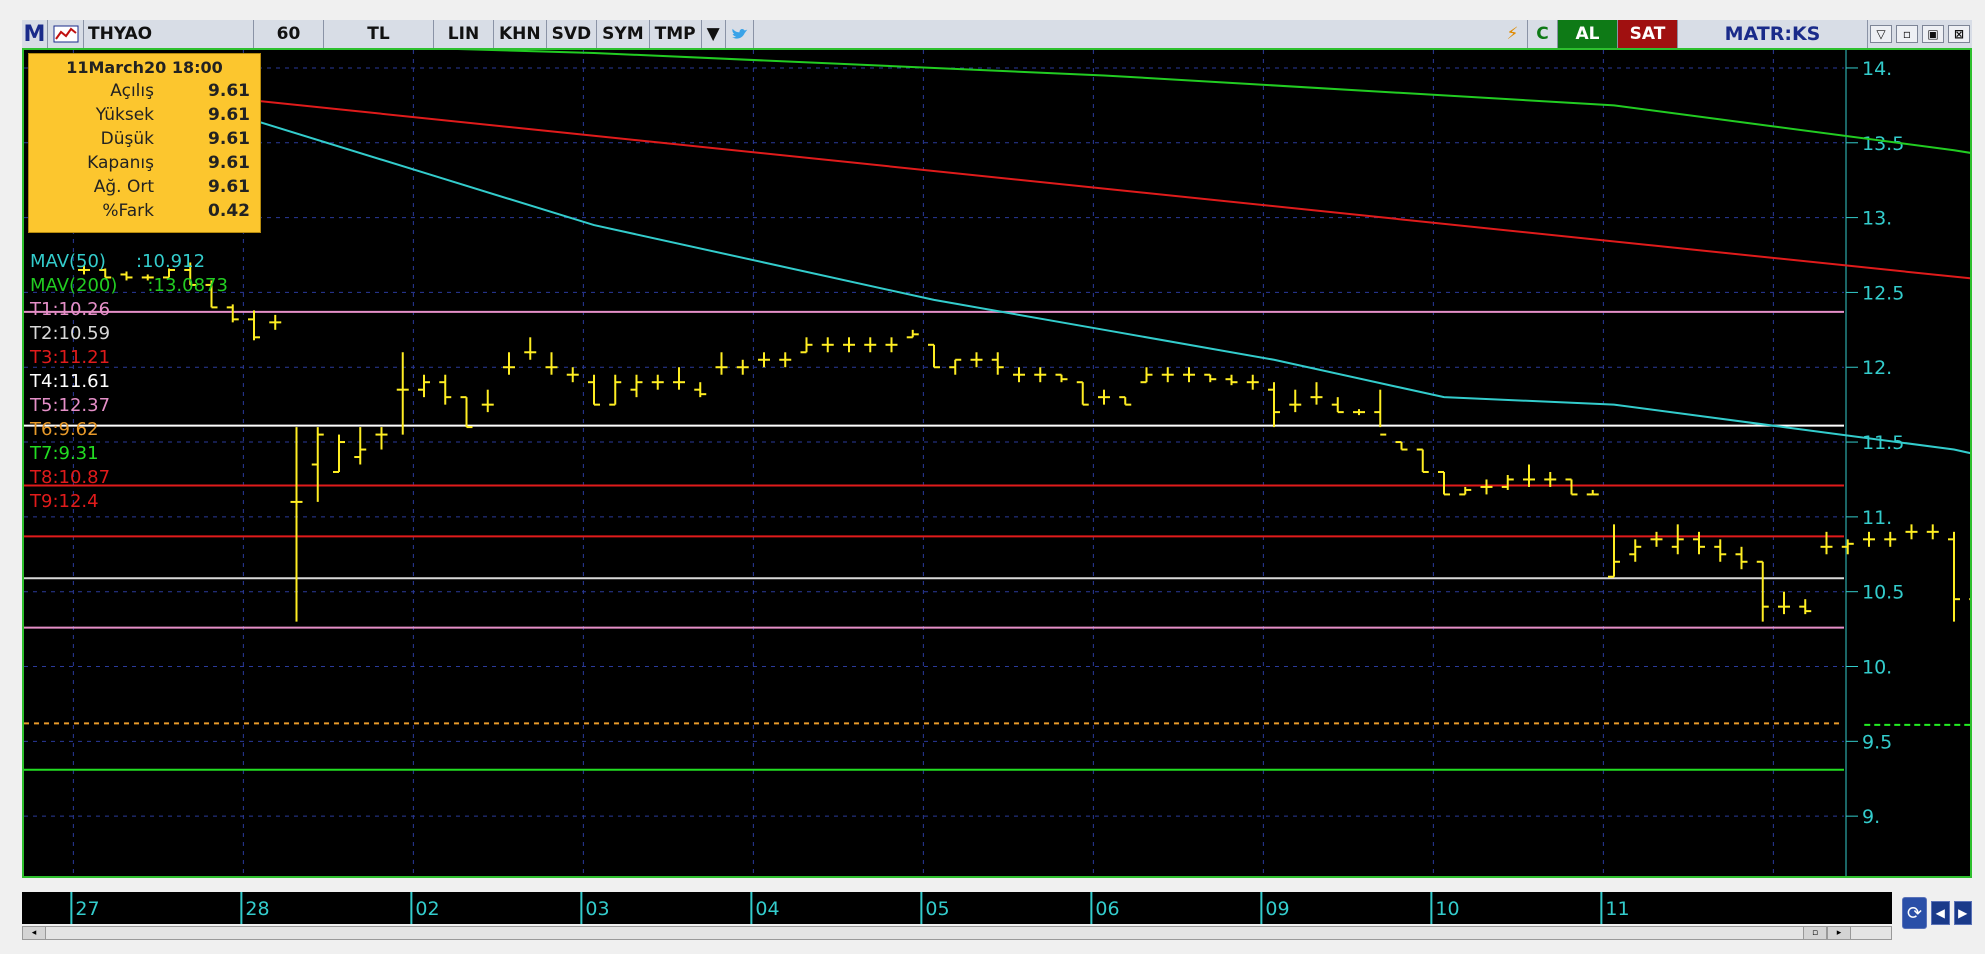  What do you see at coordinates (1543, 34) in the screenshot?
I see `refresh-icon: C` at bounding box center [1543, 34].